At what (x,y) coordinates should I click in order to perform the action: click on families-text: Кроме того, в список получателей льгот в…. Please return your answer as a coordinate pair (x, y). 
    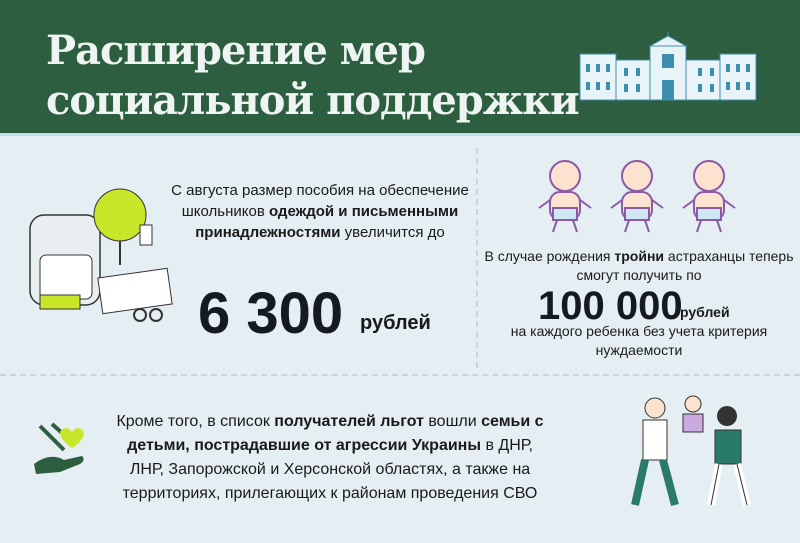
    Looking at the image, I should click on (330, 458).